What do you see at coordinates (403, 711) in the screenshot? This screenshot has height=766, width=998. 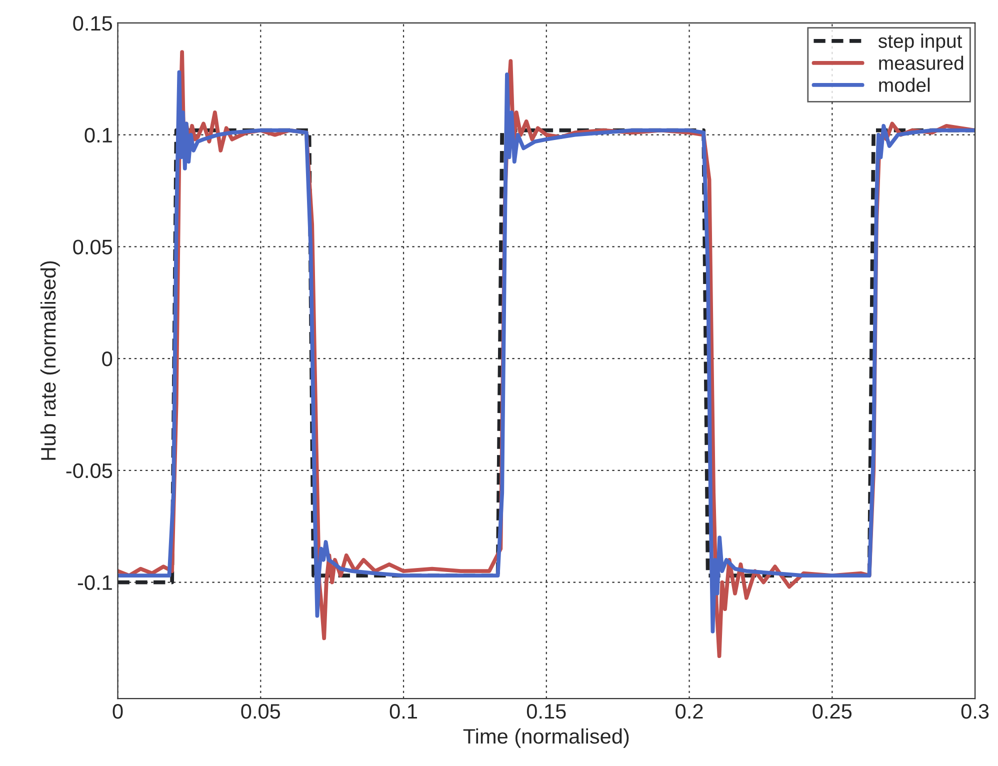 I see `x-tick-label: 0.1` at bounding box center [403, 711].